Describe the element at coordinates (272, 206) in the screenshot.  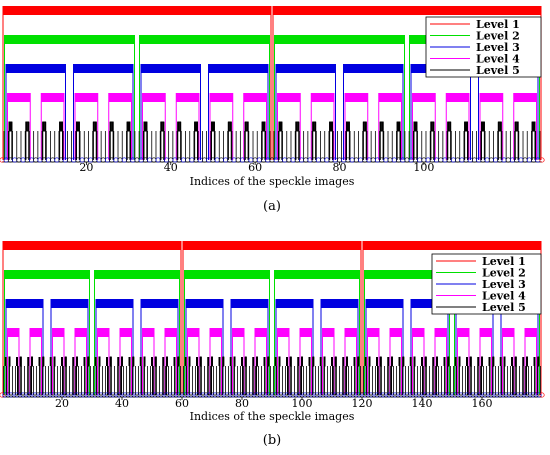
I see `panel-a-label: (a)` at that location.